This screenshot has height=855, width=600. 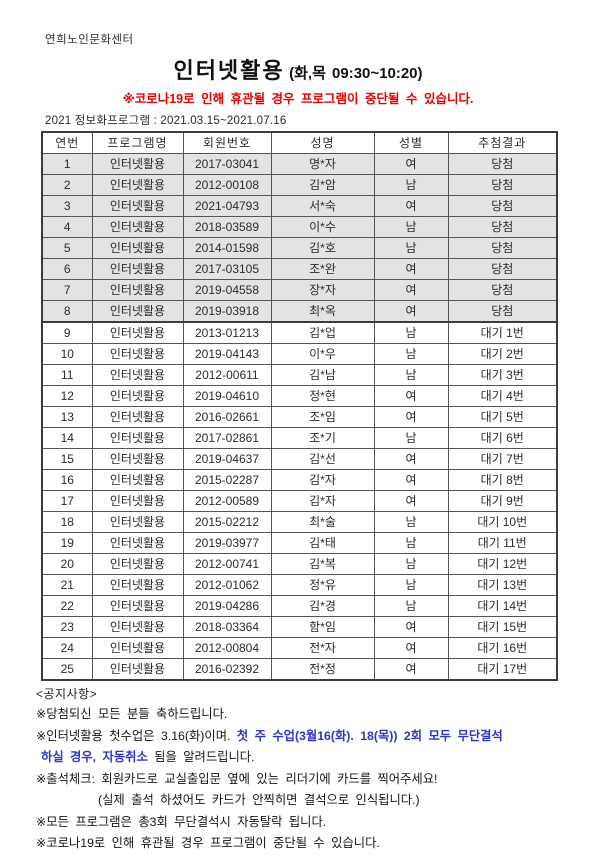 I want to click on cell-lottery-result: 대기 13번, so click(x=502, y=585).